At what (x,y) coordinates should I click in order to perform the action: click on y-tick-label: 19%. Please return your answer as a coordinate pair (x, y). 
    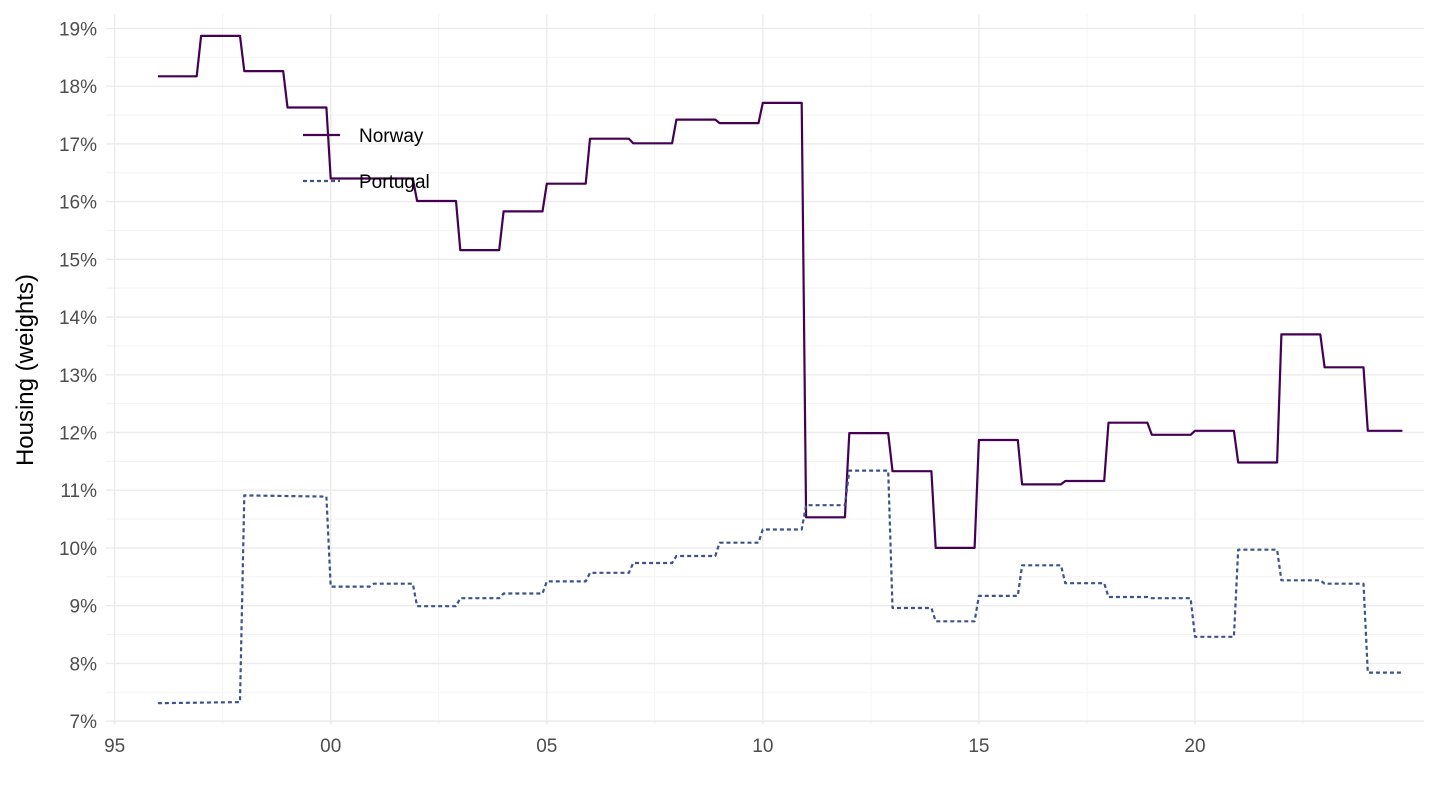
    Looking at the image, I should click on (78, 29).